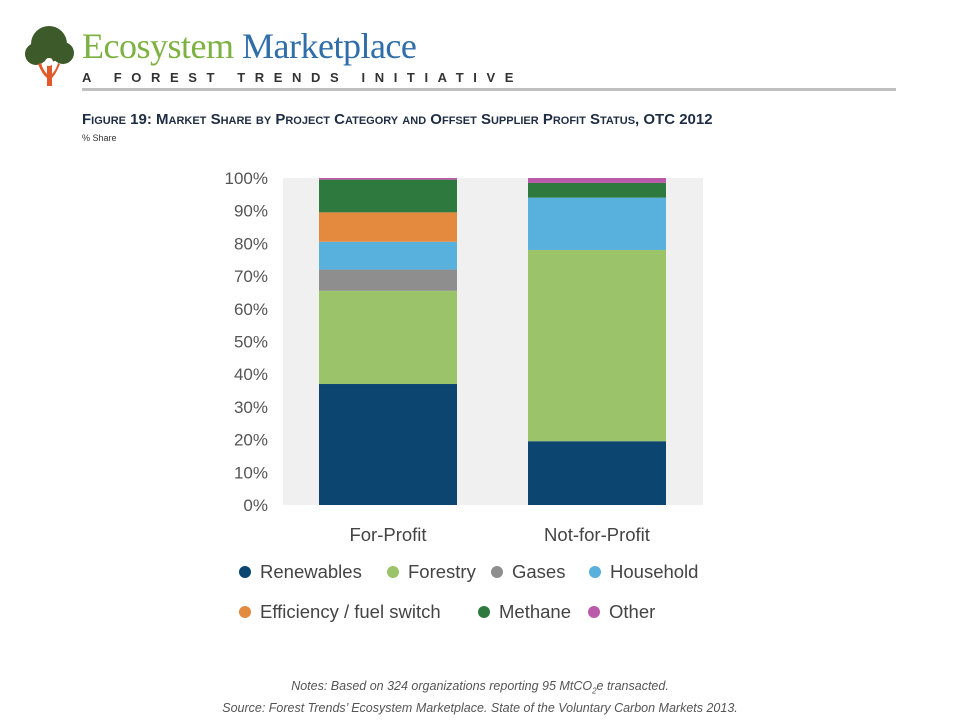 The height and width of the screenshot is (720, 960). Describe the element at coordinates (632, 611) in the screenshot. I see `legend-label: Other` at that location.